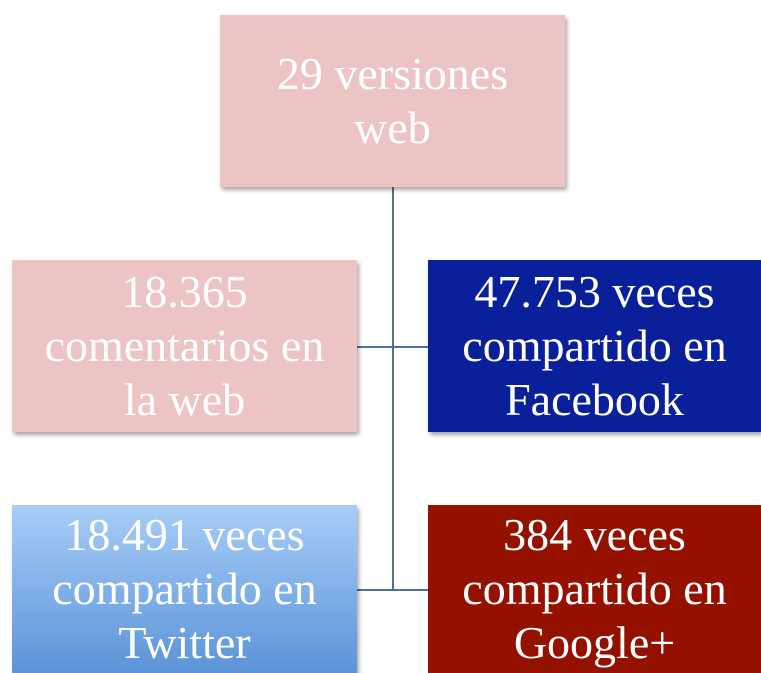 Image resolution: width=761 pixels, height=673 pixels. Describe the element at coordinates (184, 642) in the screenshot. I see `node-label: Twitter` at that location.